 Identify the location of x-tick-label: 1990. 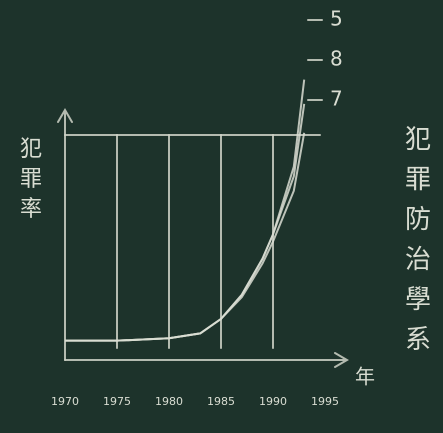
(273, 401).